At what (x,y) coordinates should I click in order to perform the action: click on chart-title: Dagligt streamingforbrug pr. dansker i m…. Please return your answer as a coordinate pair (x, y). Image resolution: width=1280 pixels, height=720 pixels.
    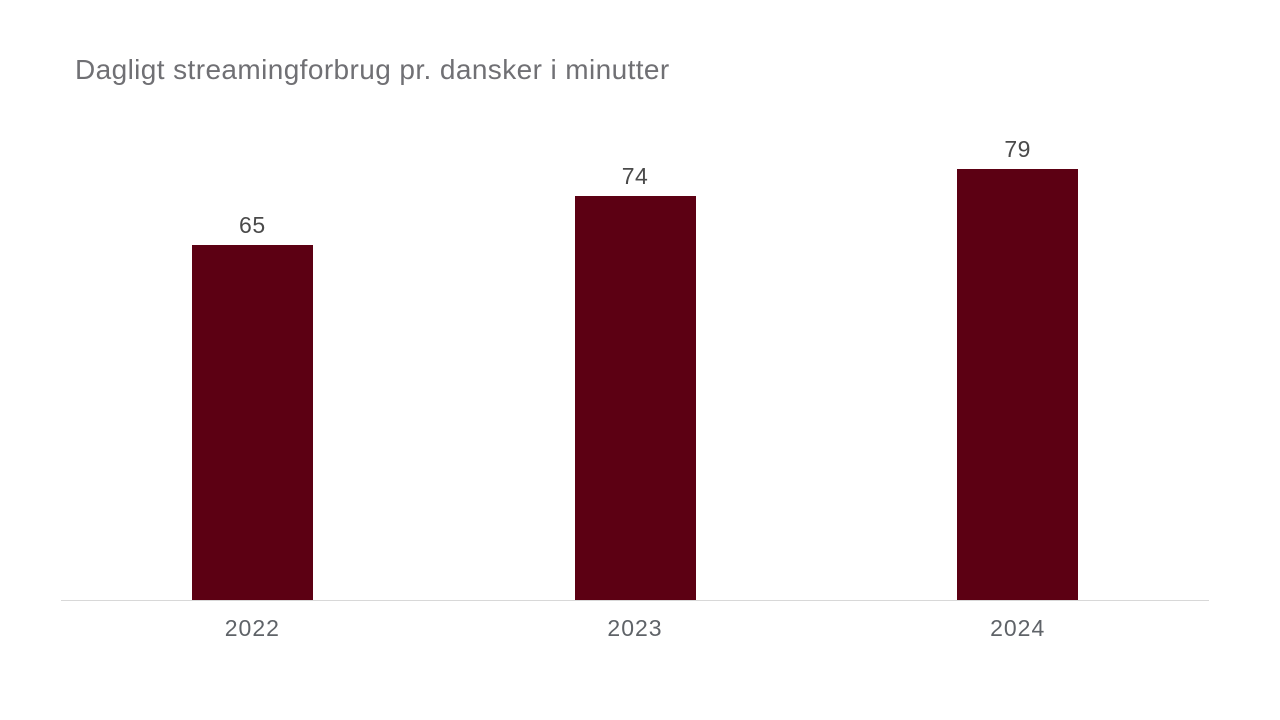
    Looking at the image, I should click on (372, 69).